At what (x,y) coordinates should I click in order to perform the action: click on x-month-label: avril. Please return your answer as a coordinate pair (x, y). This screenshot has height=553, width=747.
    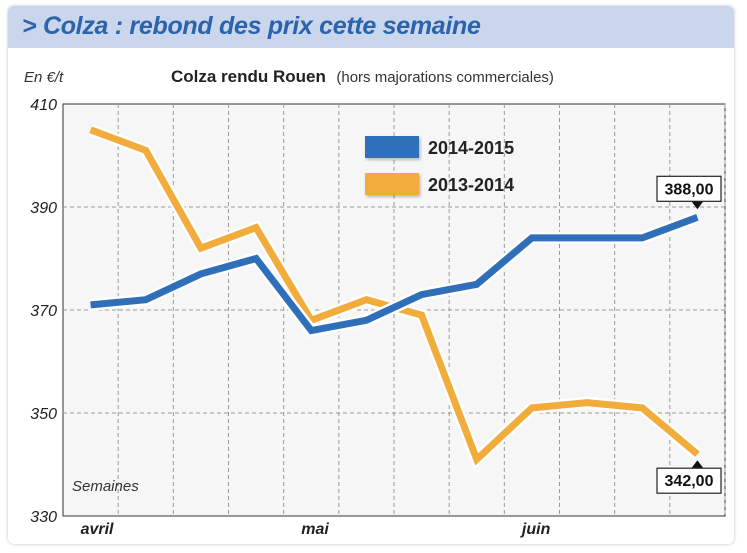
    Looking at the image, I should click on (97, 529).